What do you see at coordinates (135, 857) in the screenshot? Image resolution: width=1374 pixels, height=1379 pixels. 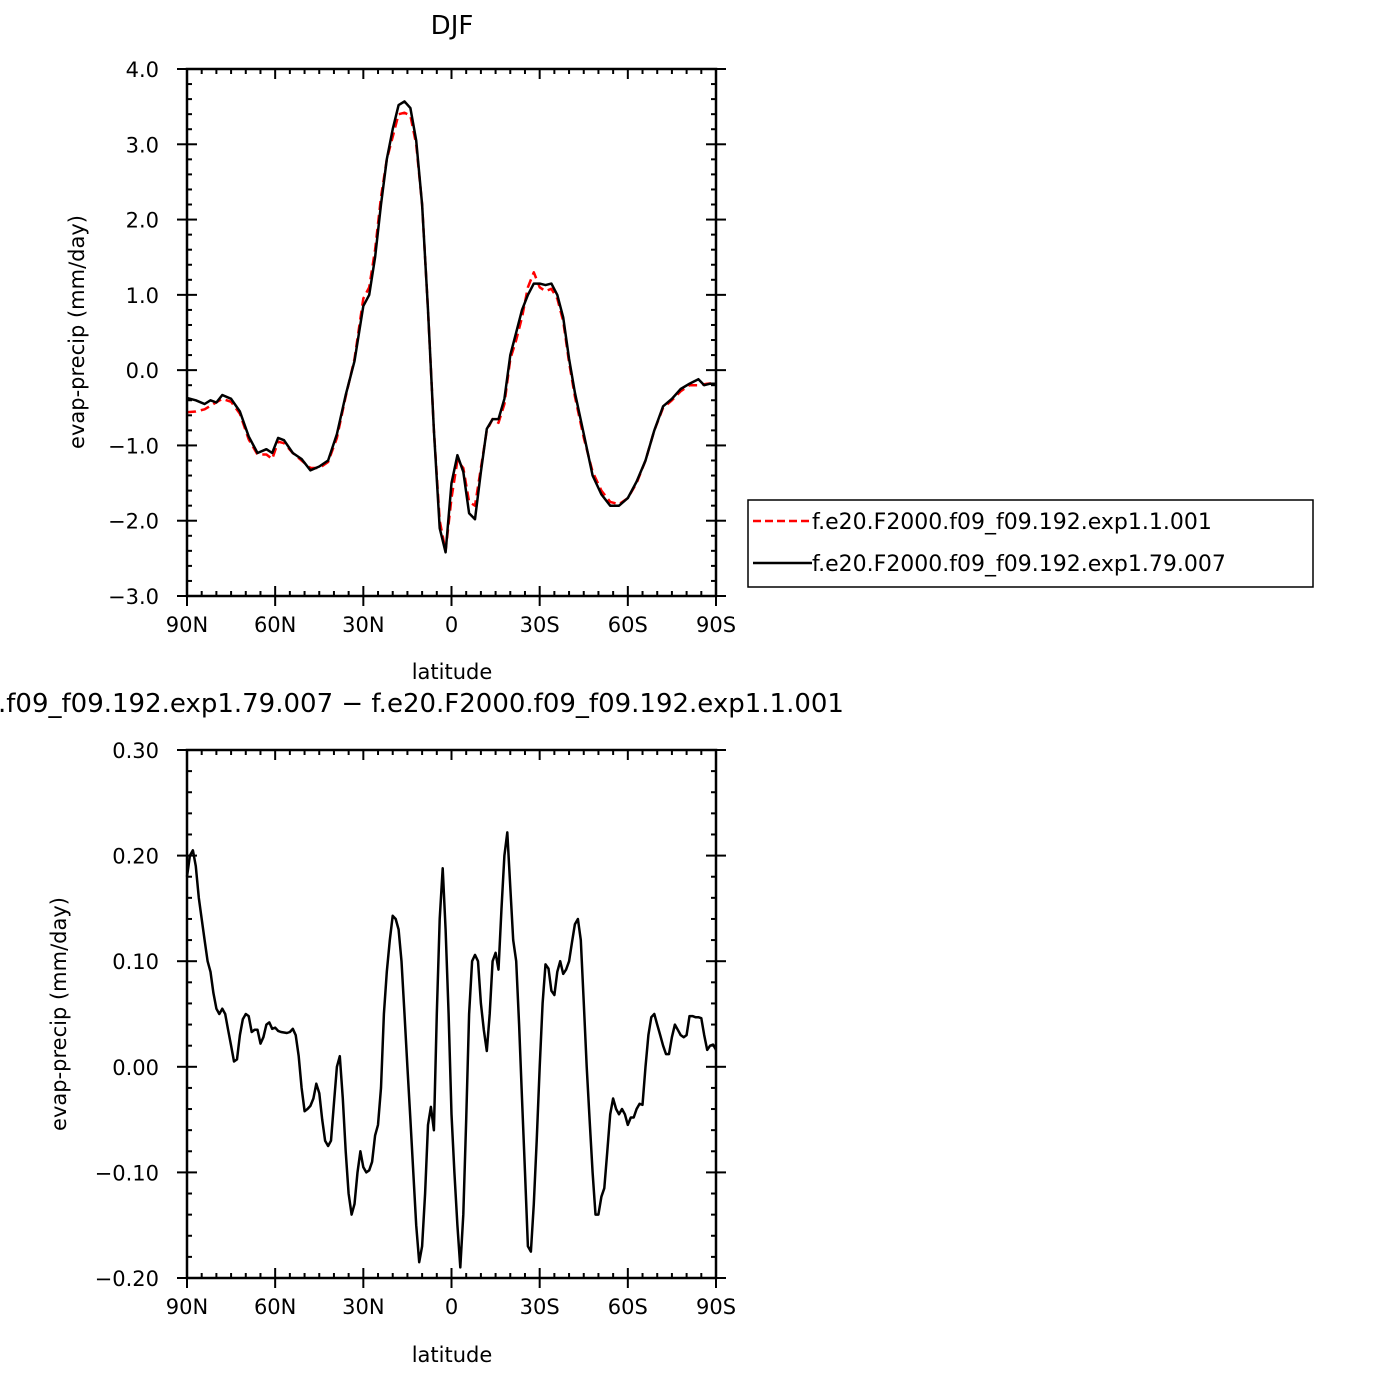 I see `bottom-chart-y-tick-label: 0.20` at bounding box center [135, 857].